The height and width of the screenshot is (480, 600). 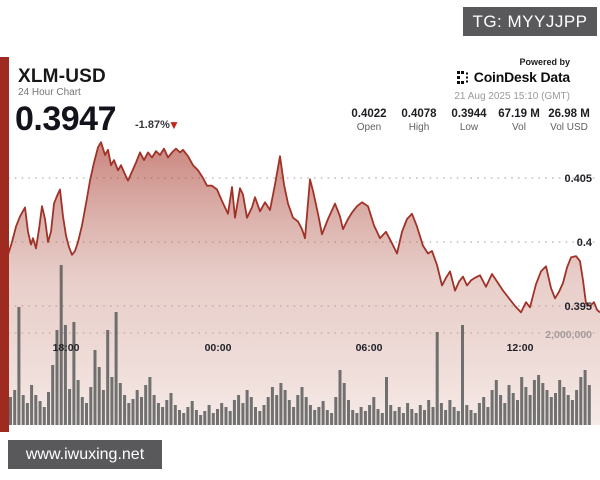 What do you see at coordinates (419, 114) in the screenshot?
I see `stat-high-value: 0.4078` at bounding box center [419, 114].